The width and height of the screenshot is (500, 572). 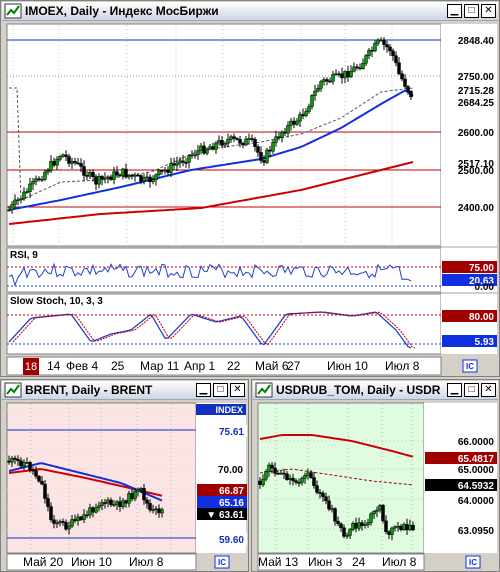 What do you see at coordinates (278, 562) in the screenshot?
I see `time-label: Май 13` at bounding box center [278, 562].